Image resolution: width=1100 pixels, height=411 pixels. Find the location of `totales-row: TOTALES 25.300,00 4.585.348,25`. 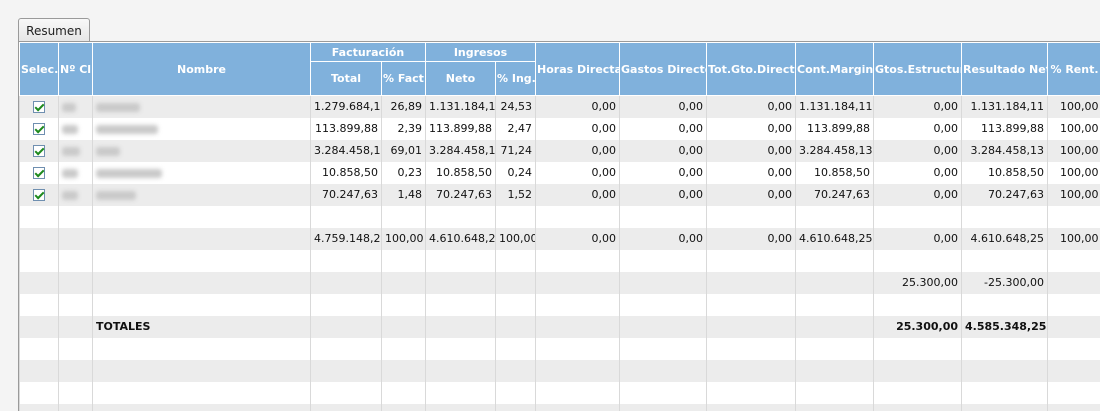

totales-row: TOTALES 25.300,00 4.585.348,25 is located at coordinates (559, 326).